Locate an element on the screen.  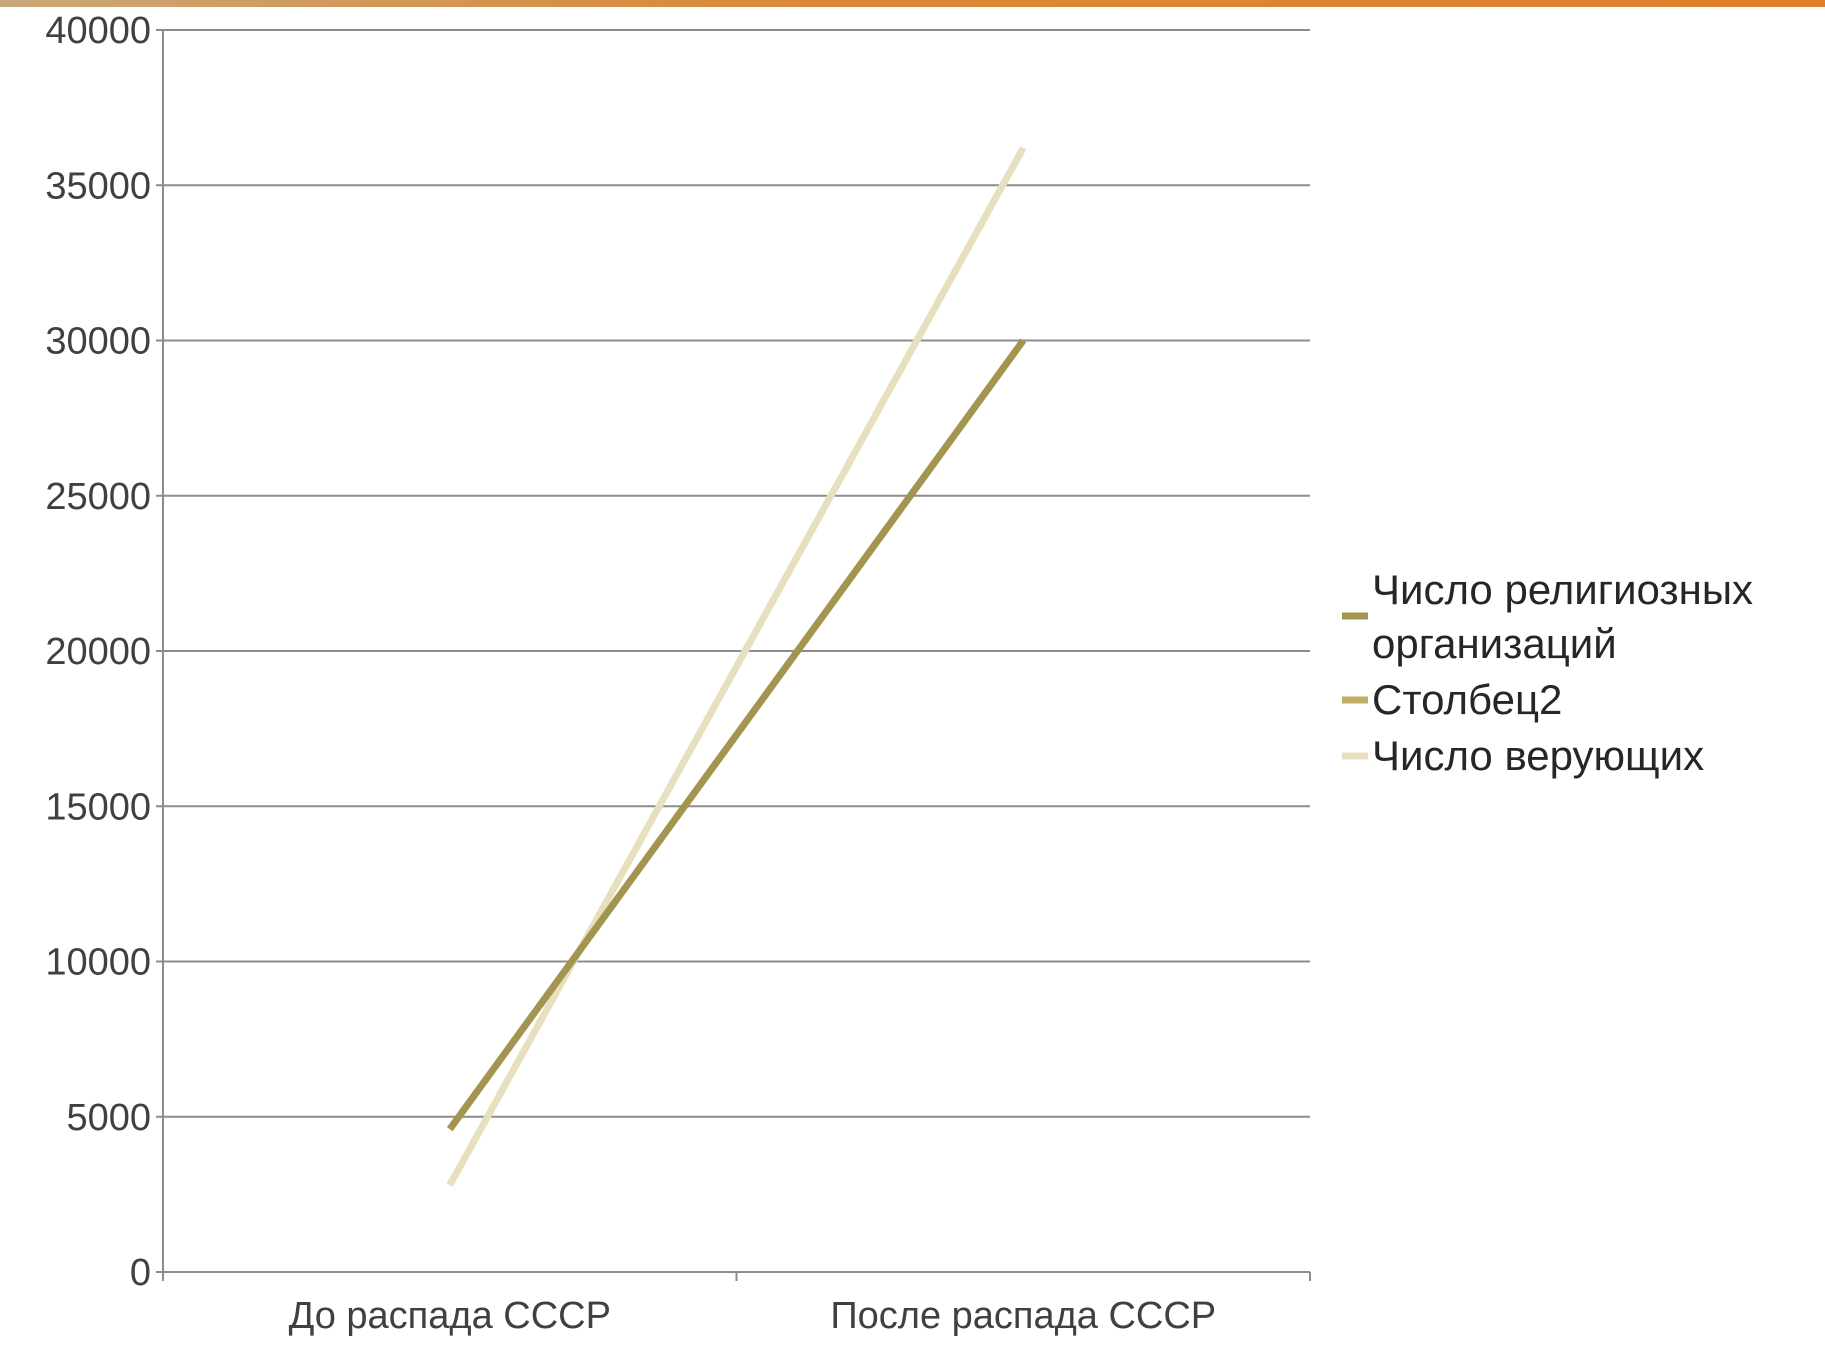
x-tick-label: После распада СССР is located at coordinates (1023, 1316).